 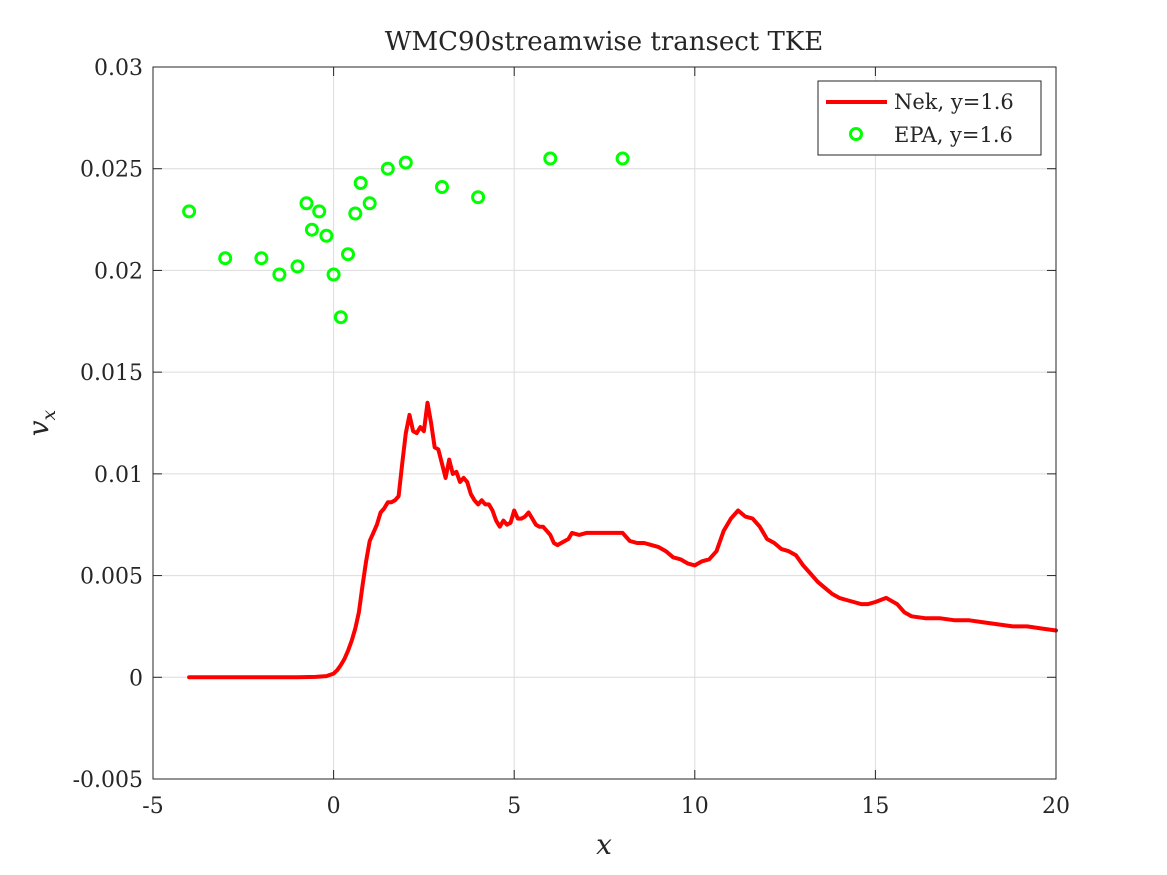 What do you see at coordinates (152, 806) in the screenshot?
I see `x-tick-label: -5` at bounding box center [152, 806].